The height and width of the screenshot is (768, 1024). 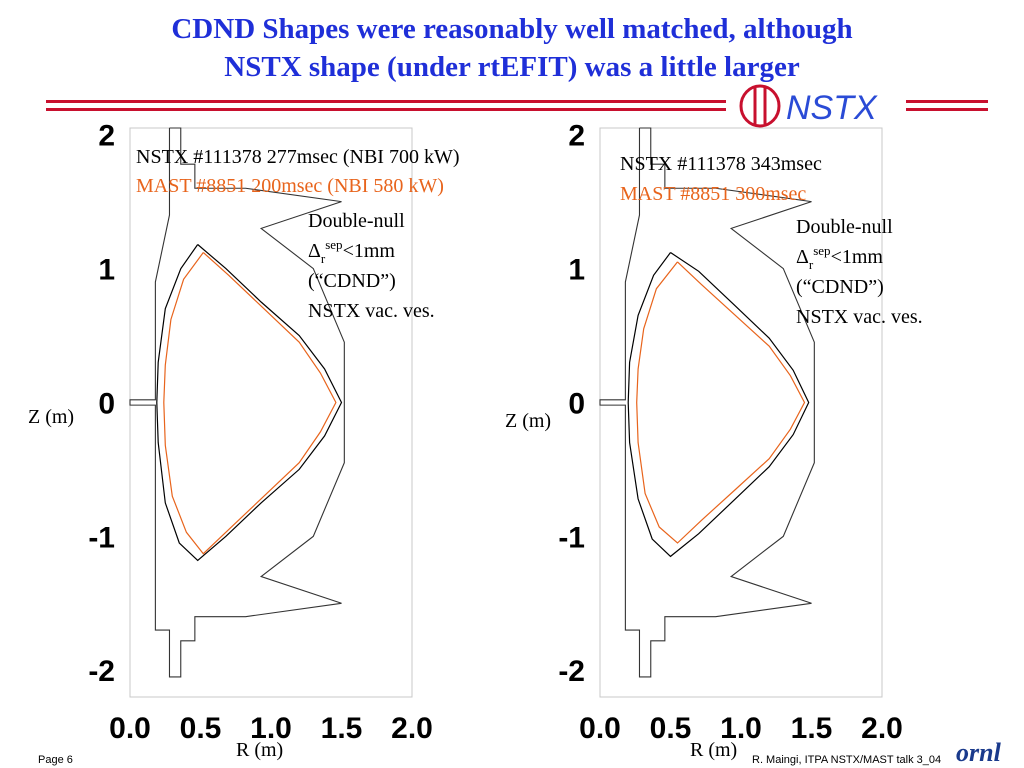 What do you see at coordinates (947, 109) in the screenshot?
I see `header-rule-right-bottom` at bounding box center [947, 109].